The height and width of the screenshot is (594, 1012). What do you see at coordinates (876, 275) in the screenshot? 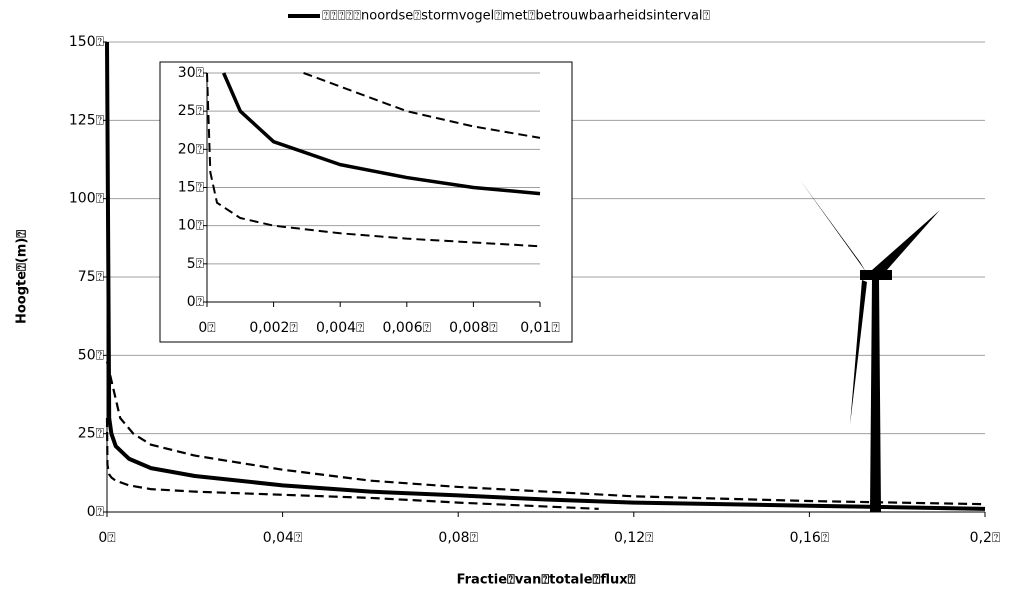
I see `turbine-nacelle` at bounding box center [876, 275].